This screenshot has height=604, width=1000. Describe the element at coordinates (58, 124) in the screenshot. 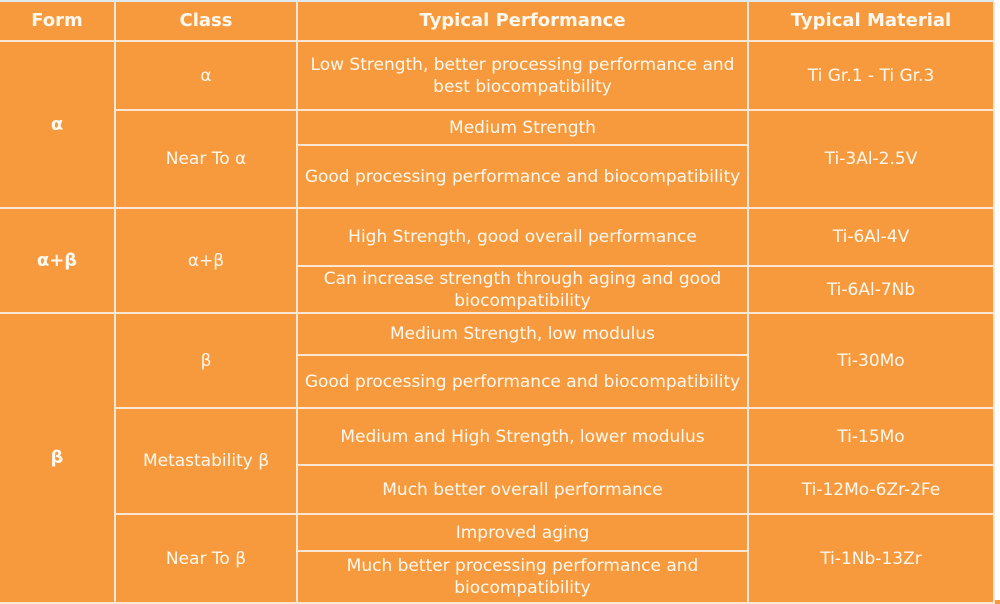

I see `form-cell-alpha: α` at that location.